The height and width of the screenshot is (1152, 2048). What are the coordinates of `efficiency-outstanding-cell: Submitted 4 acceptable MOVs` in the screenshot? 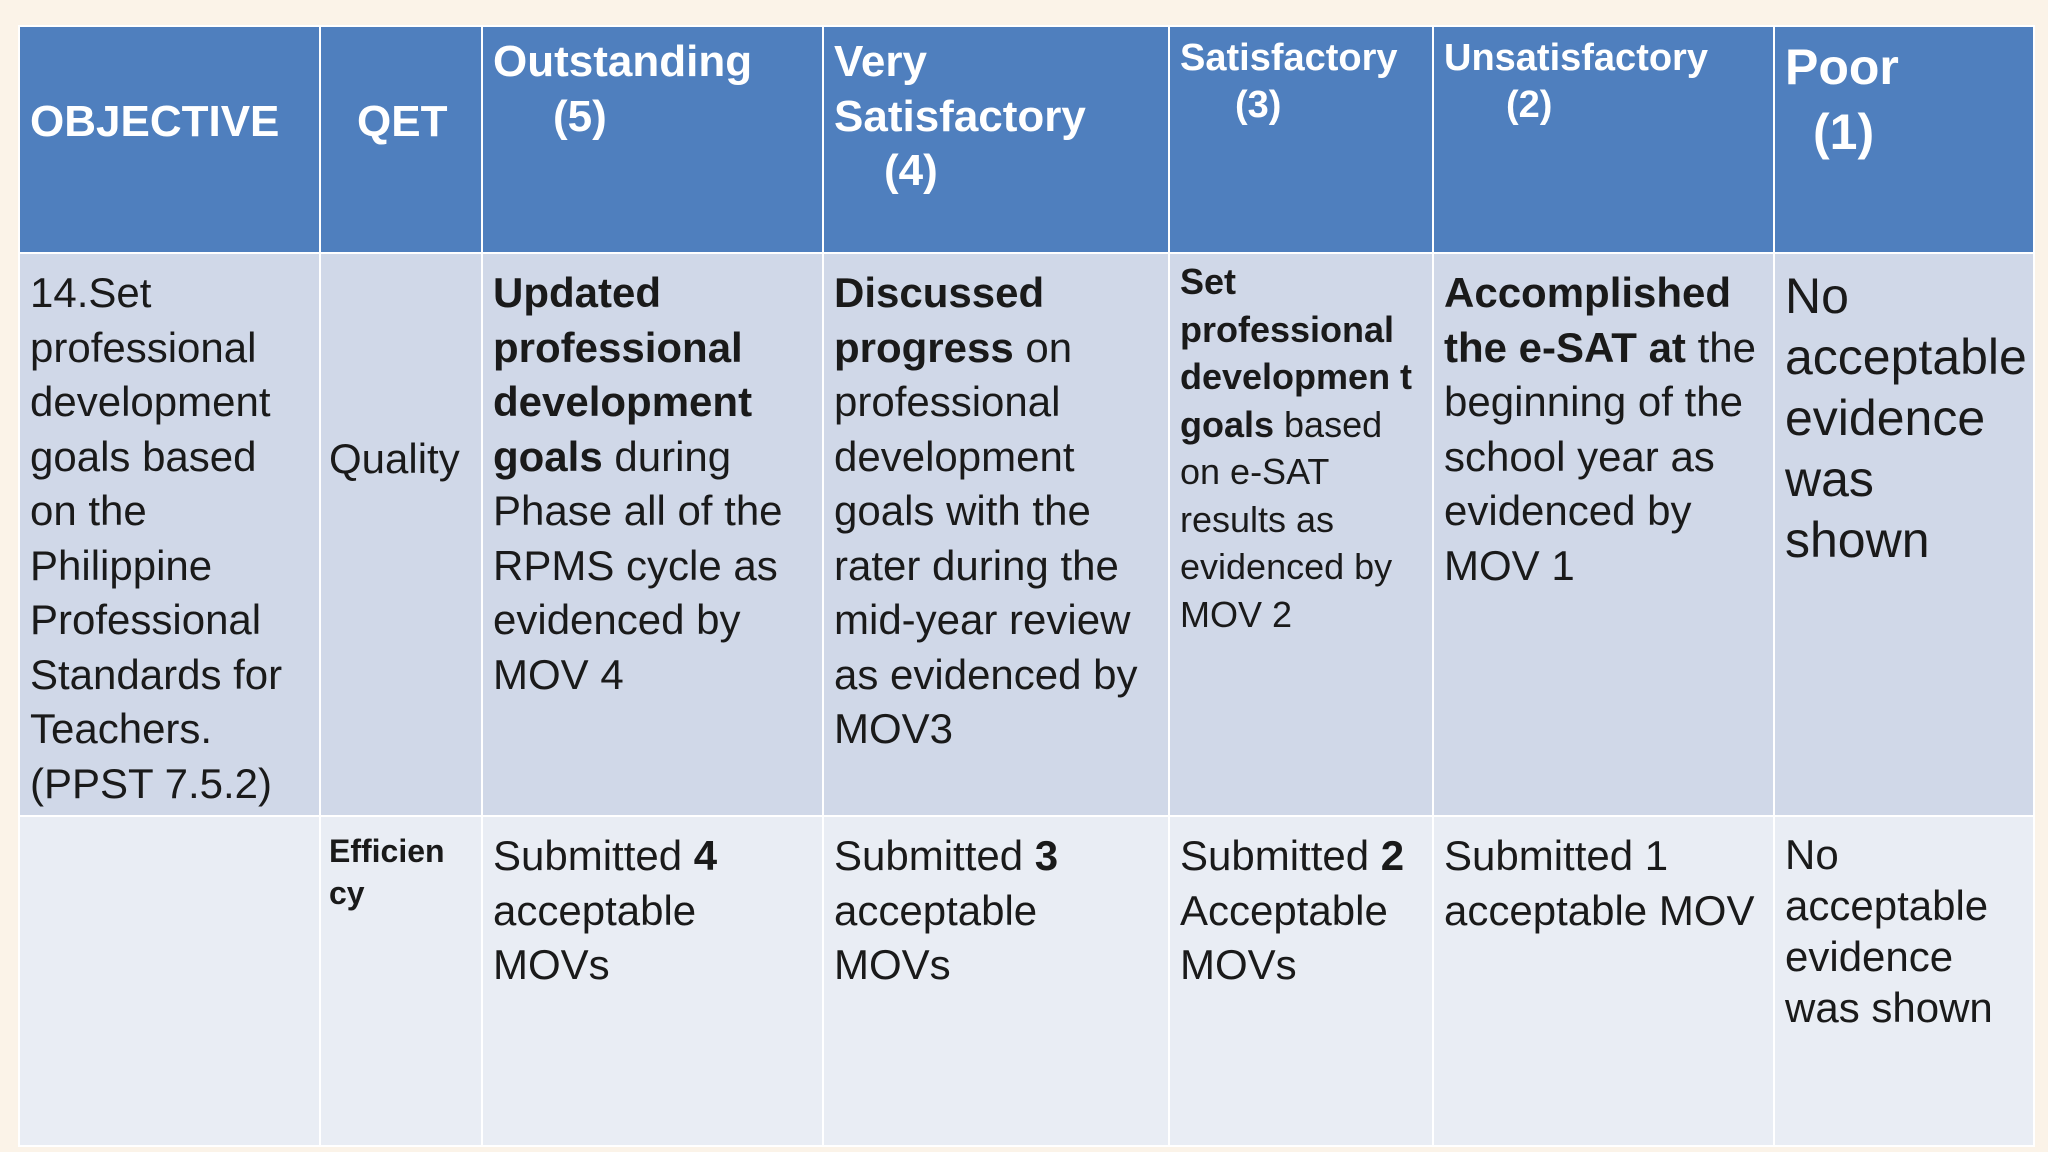 It's located at (652, 981).